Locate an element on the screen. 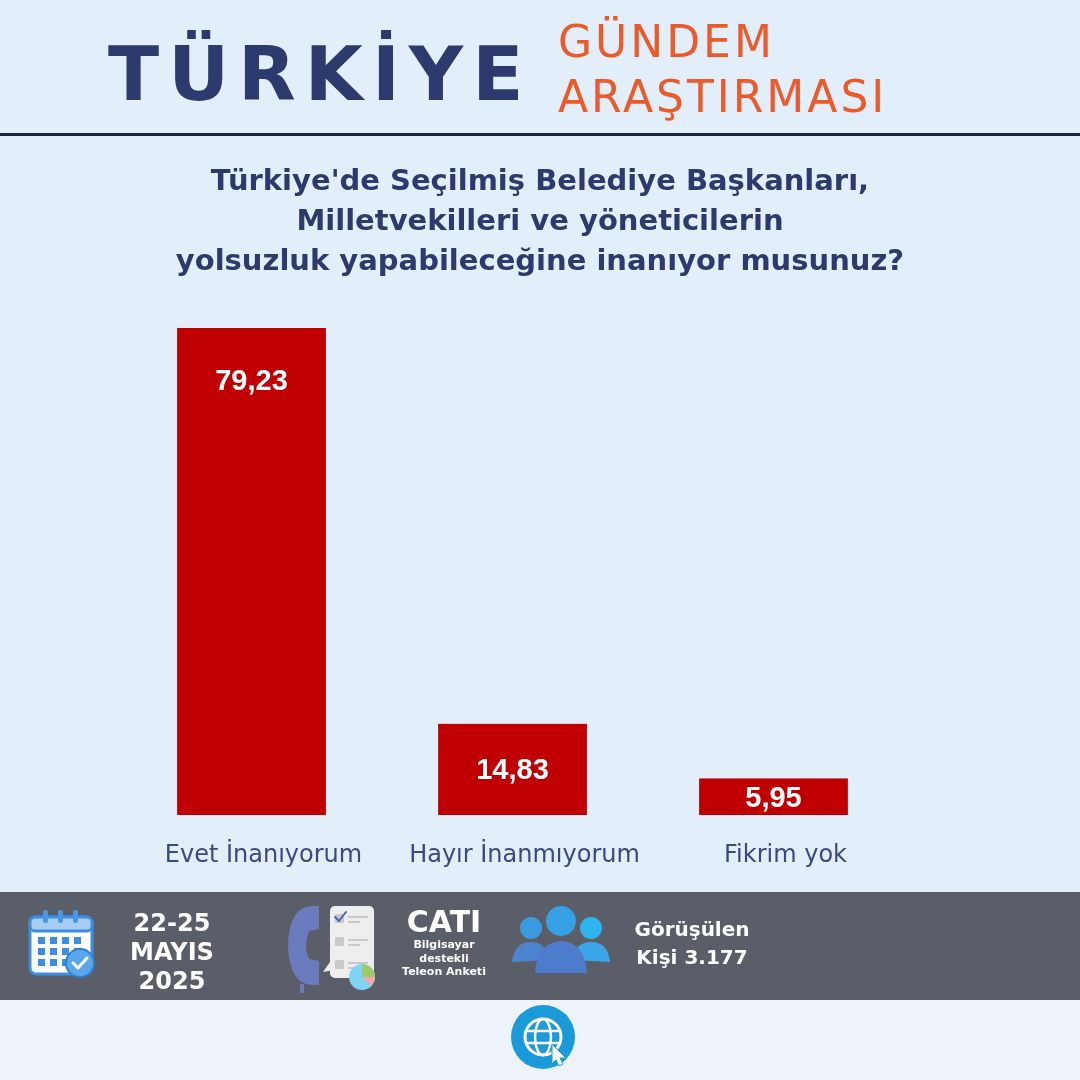  x-tick-label: Evet İnanıyorum is located at coordinates (263, 853).